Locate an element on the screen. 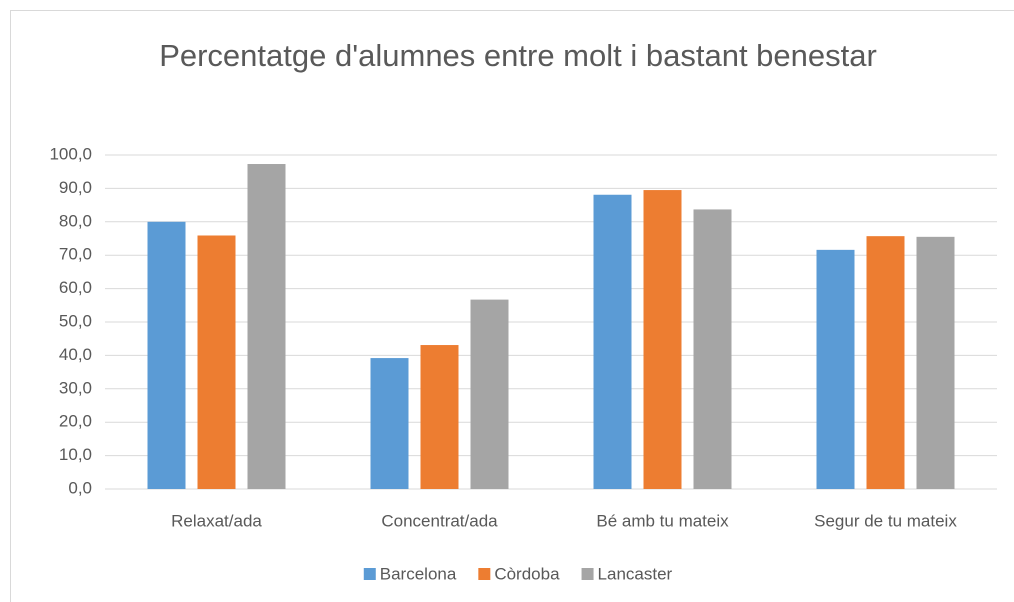 The height and width of the screenshot is (602, 1014). x-tick-label: Concentrat/ada is located at coordinates (439, 520).